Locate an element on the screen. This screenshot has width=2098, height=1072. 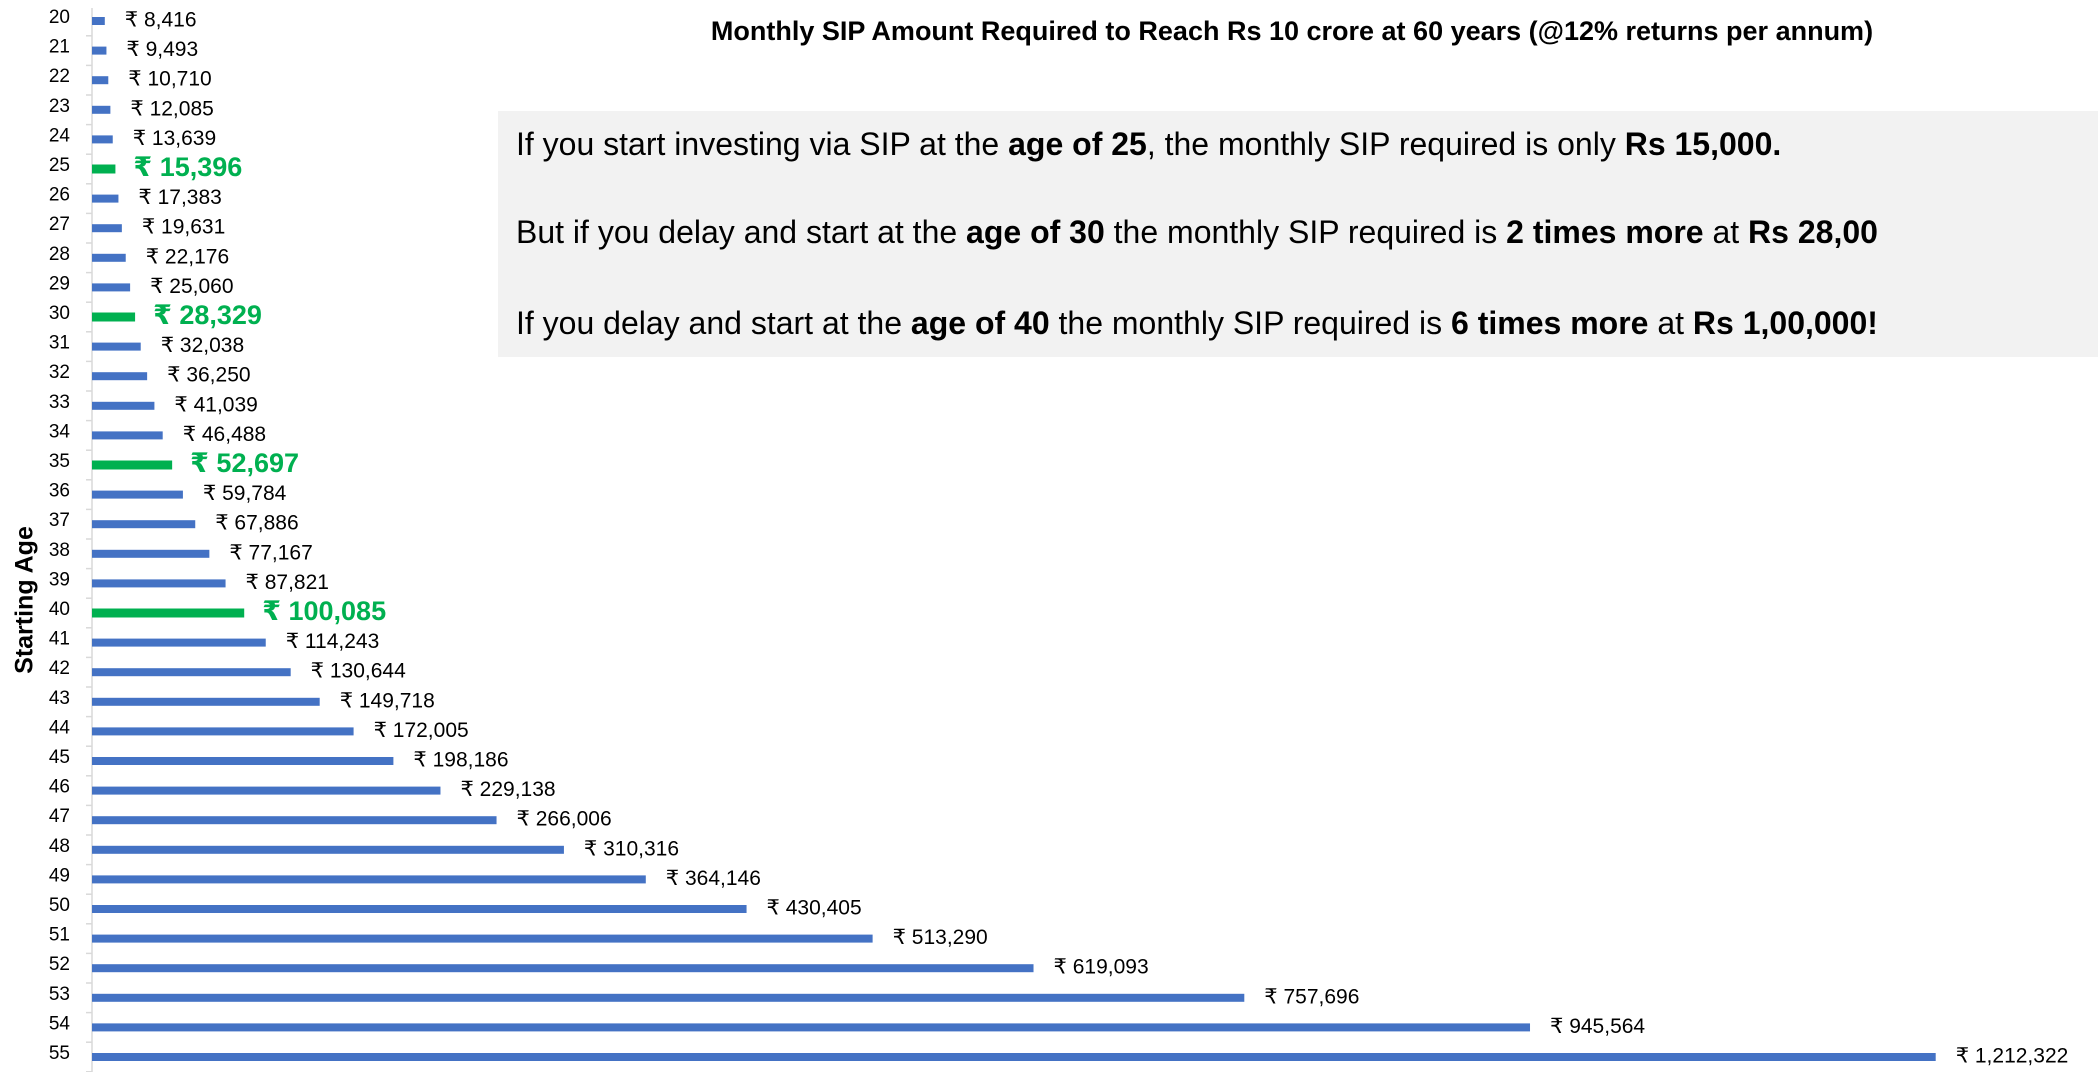
value-label: ₹ 25,060 is located at coordinates (191, 286).